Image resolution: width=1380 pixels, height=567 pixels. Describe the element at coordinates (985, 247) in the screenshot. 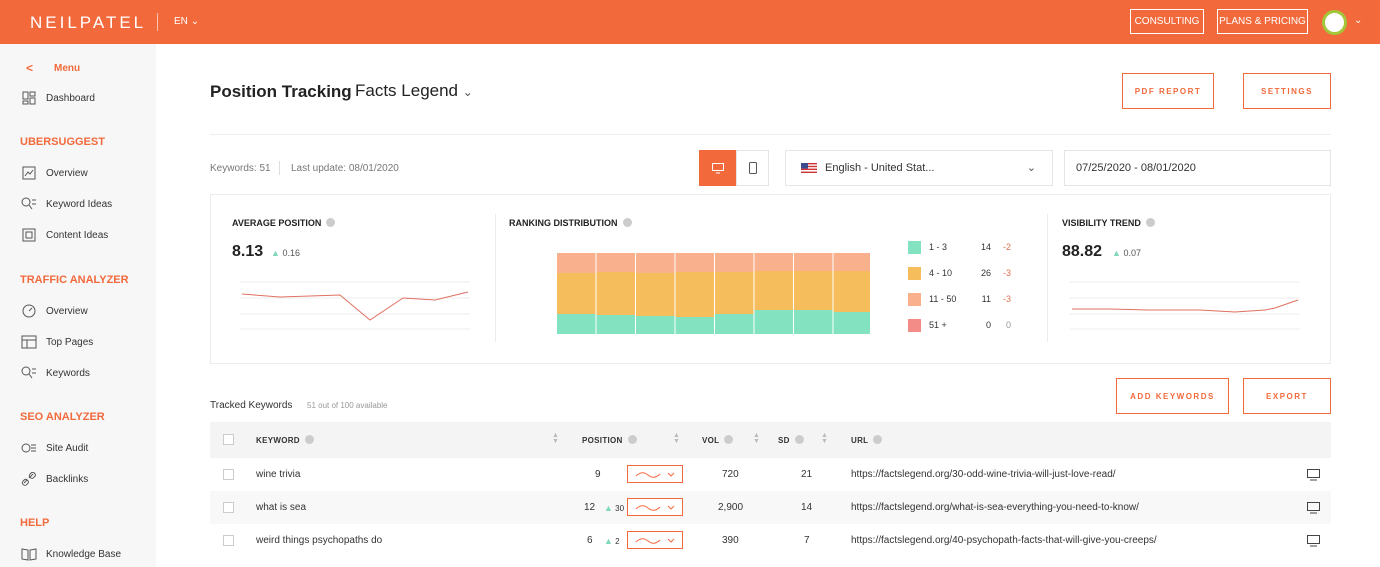

I see `legend-count: 14` at that location.